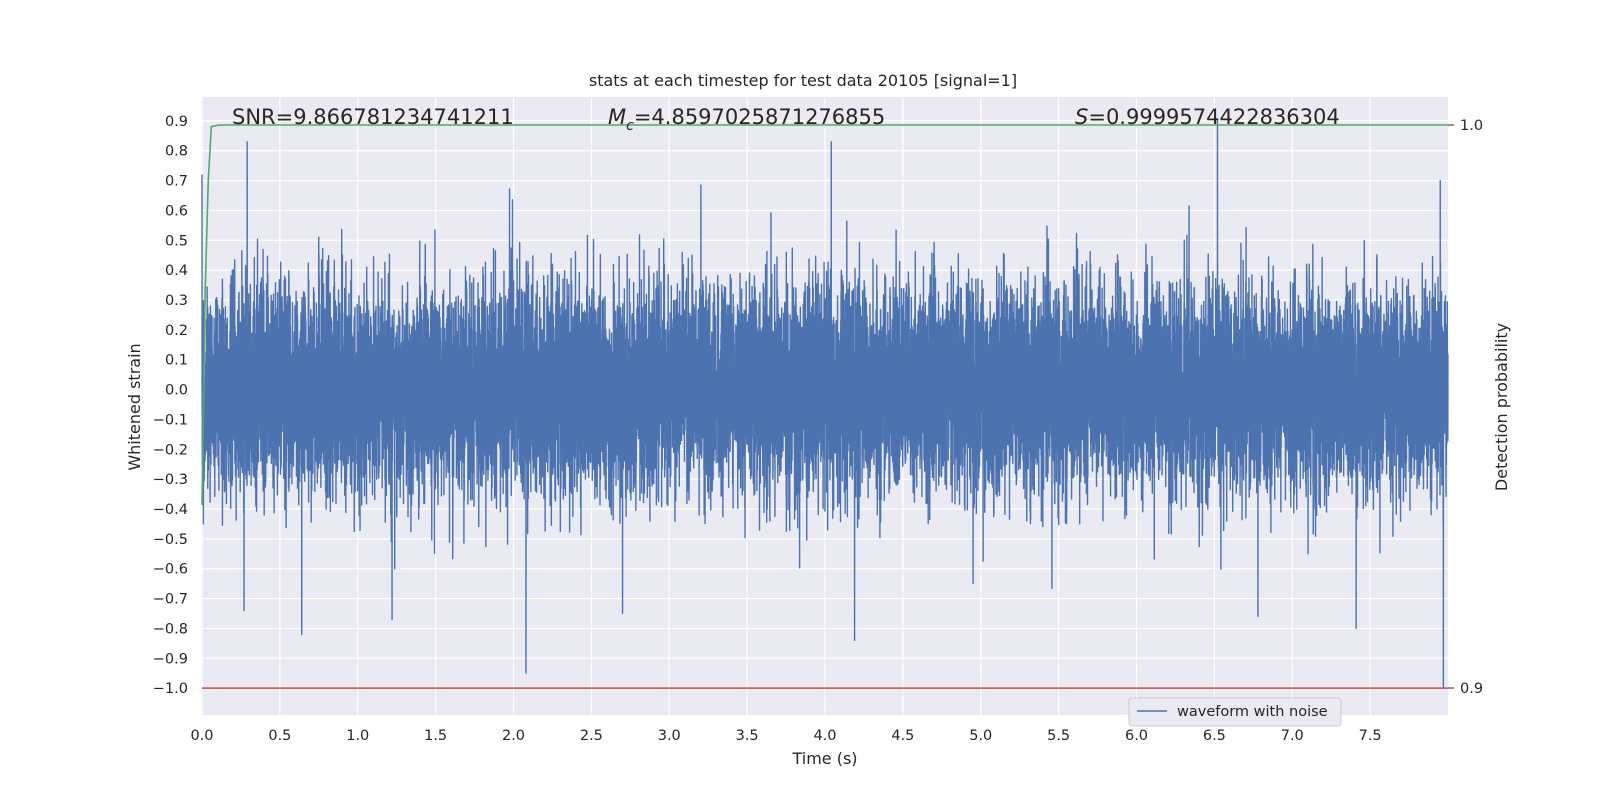  I want to click on x-tick-label: 2.5, so click(591, 736).